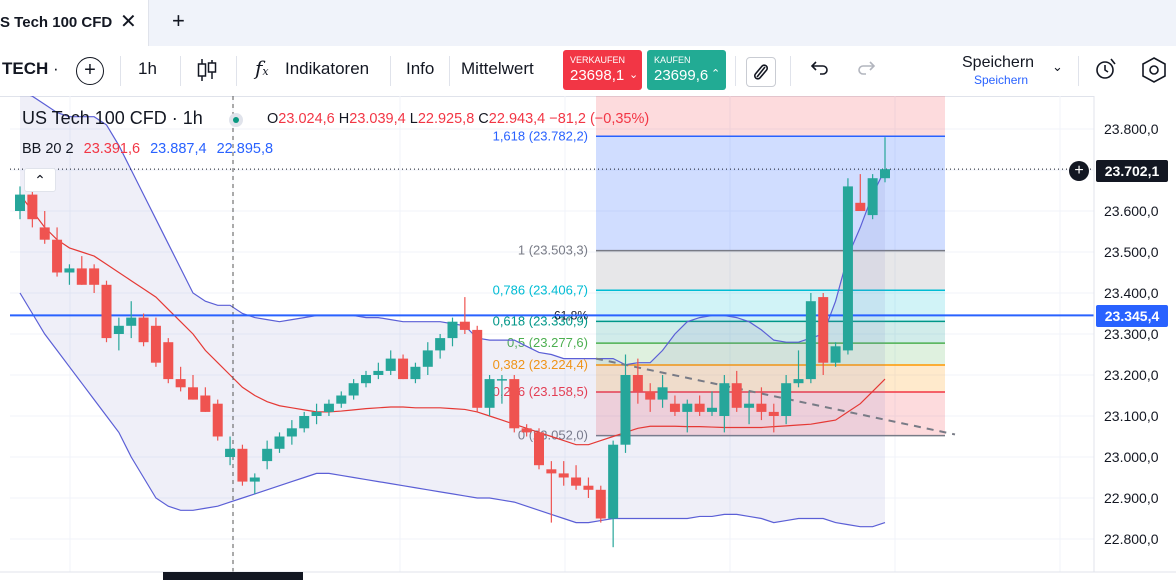  What do you see at coordinates (540, 364) in the screenshot?
I see `fib-level-label: 0,382 (23.224,4)` at bounding box center [540, 364].